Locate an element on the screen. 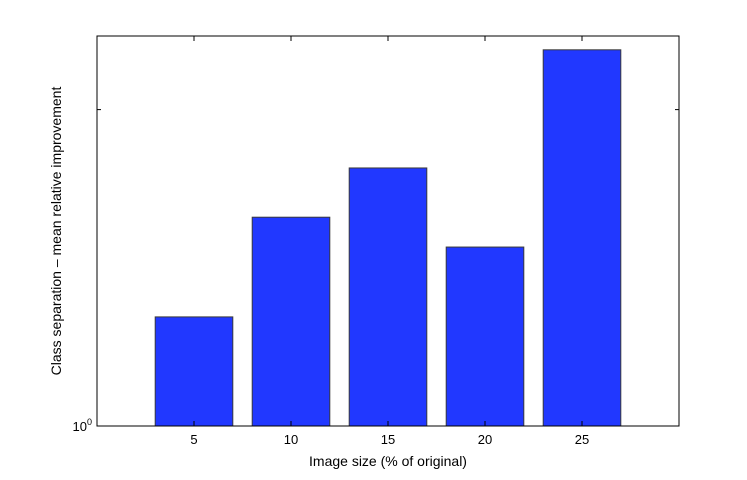 Image resolution: width=747 pixels, height=480 pixels. x-tick-label-25: 25 is located at coordinates (582, 439).